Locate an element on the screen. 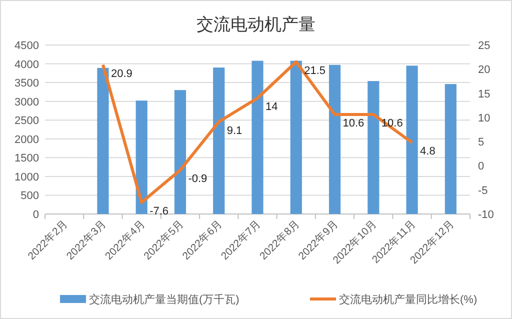 The height and width of the screenshot is (319, 512). legend-label: 交流电动机产量当期值(万千瓦) is located at coordinates (164, 299).